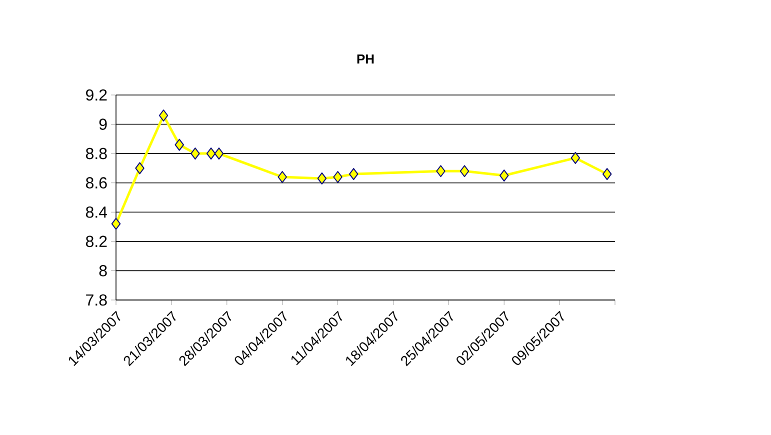 The image size is (771, 435). I want to click on y-tick-label: 8, so click(103, 270).